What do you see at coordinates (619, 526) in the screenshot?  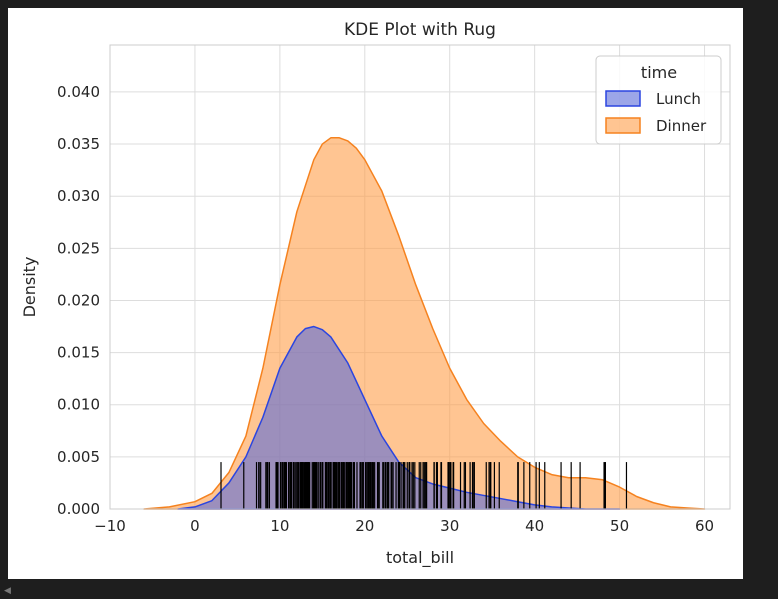 I see `x-tick-label: 50` at bounding box center [619, 526].